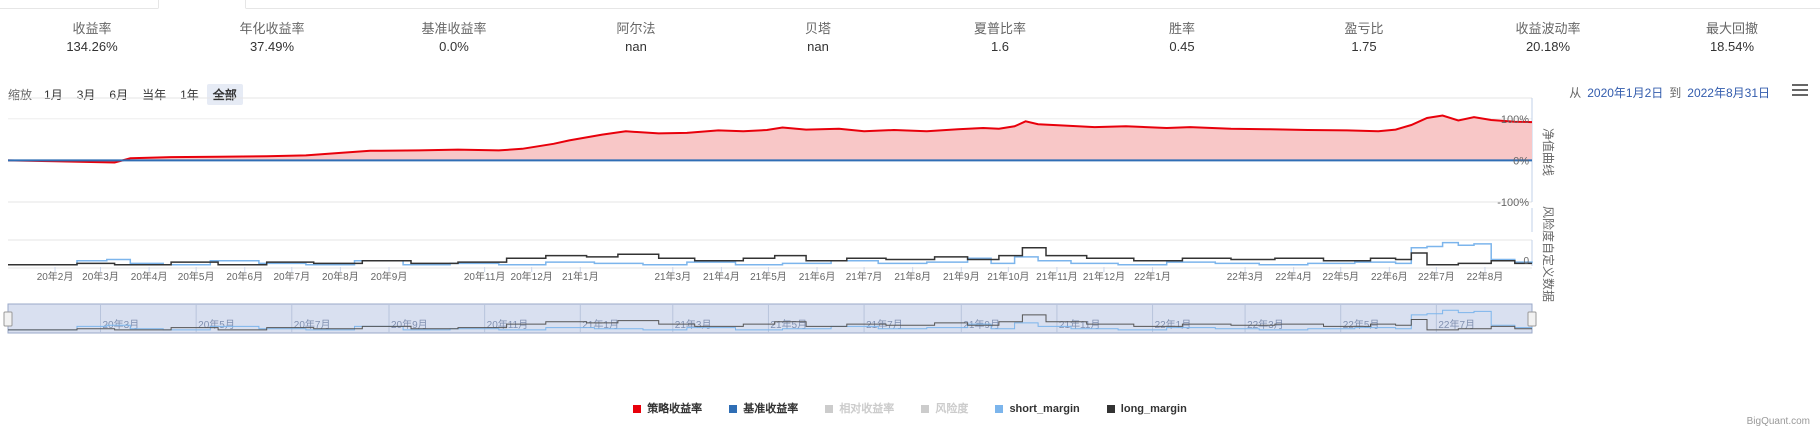 This screenshot has height=435, width=1820. What do you see at coordinates (1436, 276) in the screenshot?
I see `x-tick-label: 22年7月` at bounding box center [1436, 276].